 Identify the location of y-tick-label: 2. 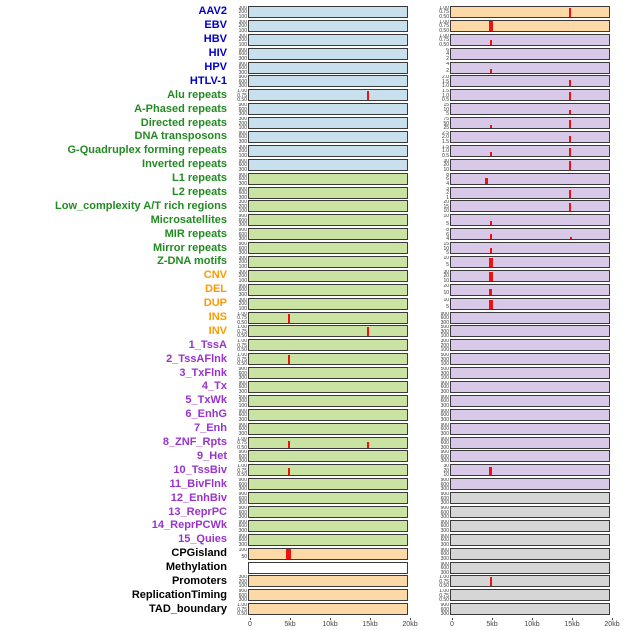
(447, 71).